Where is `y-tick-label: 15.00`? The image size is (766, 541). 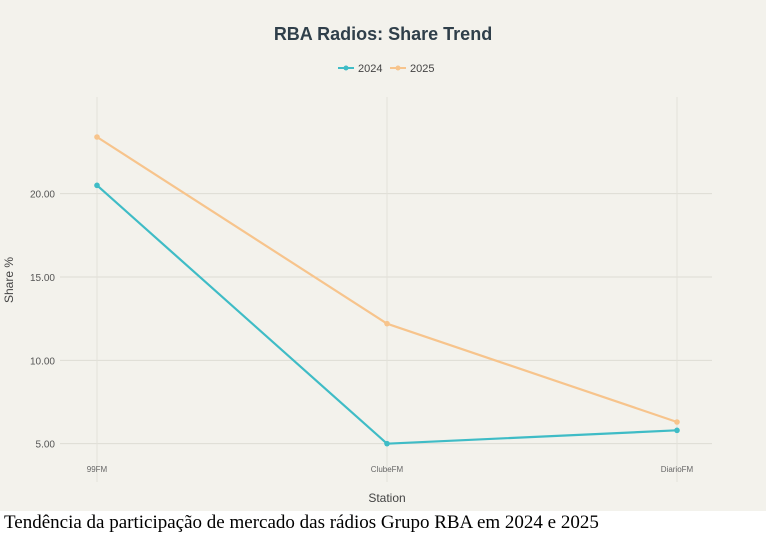
y-tick-label: 15.00 is located at coordinates (42, 278).